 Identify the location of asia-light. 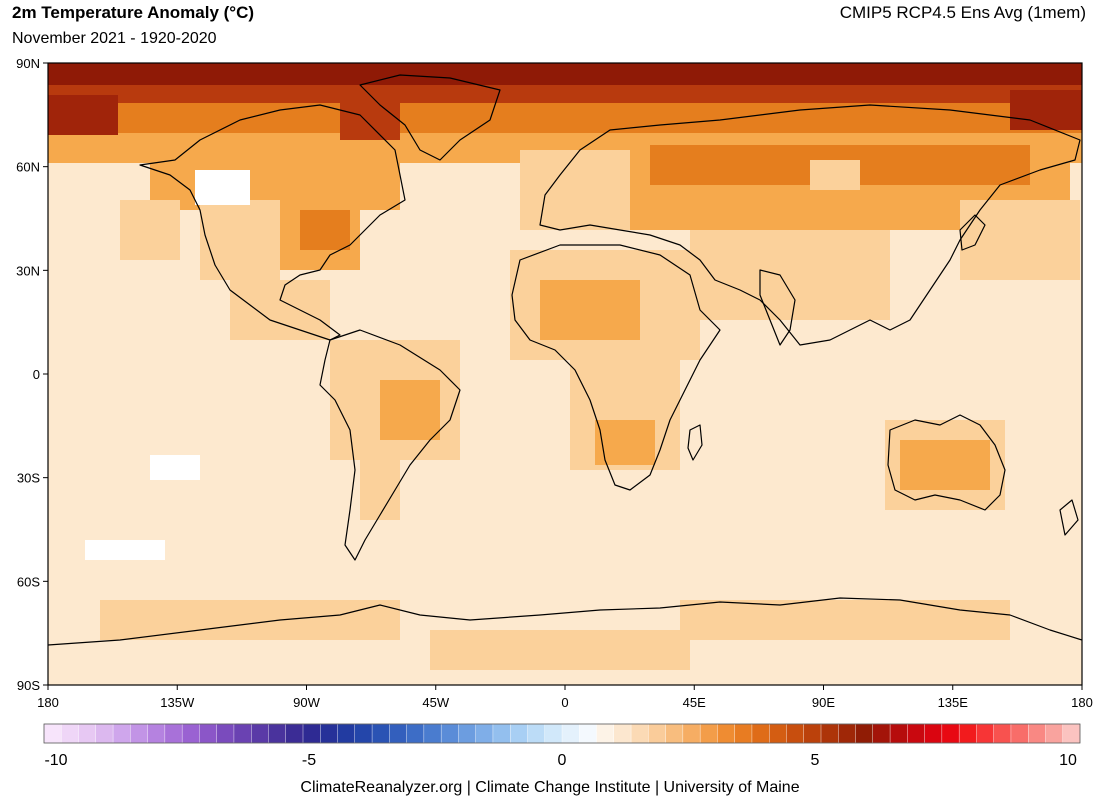
(790, 275).